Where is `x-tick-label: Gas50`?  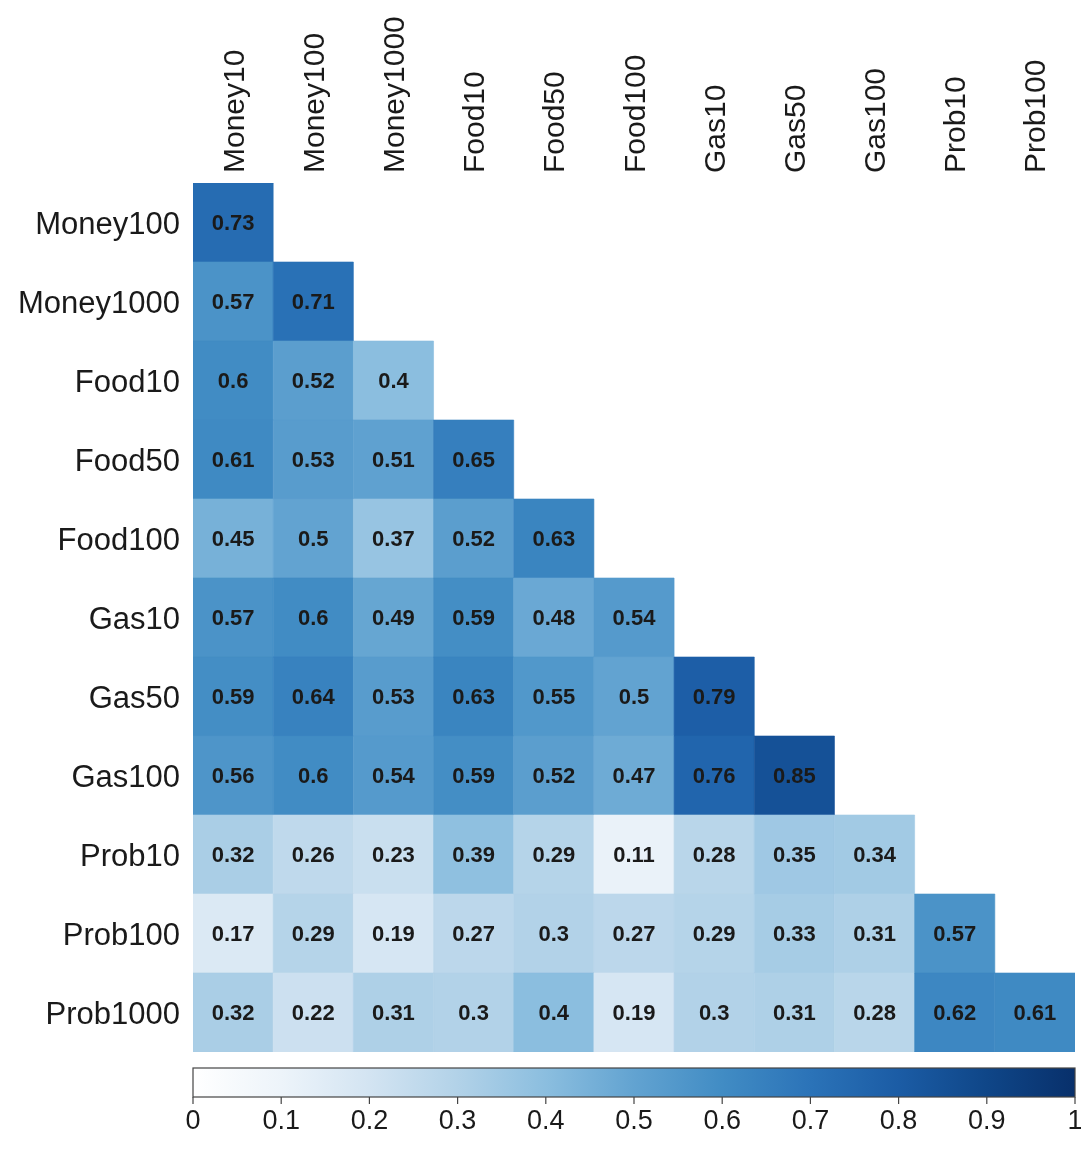 x-tick-label: Gas50 is located at coordinates (794, 128).